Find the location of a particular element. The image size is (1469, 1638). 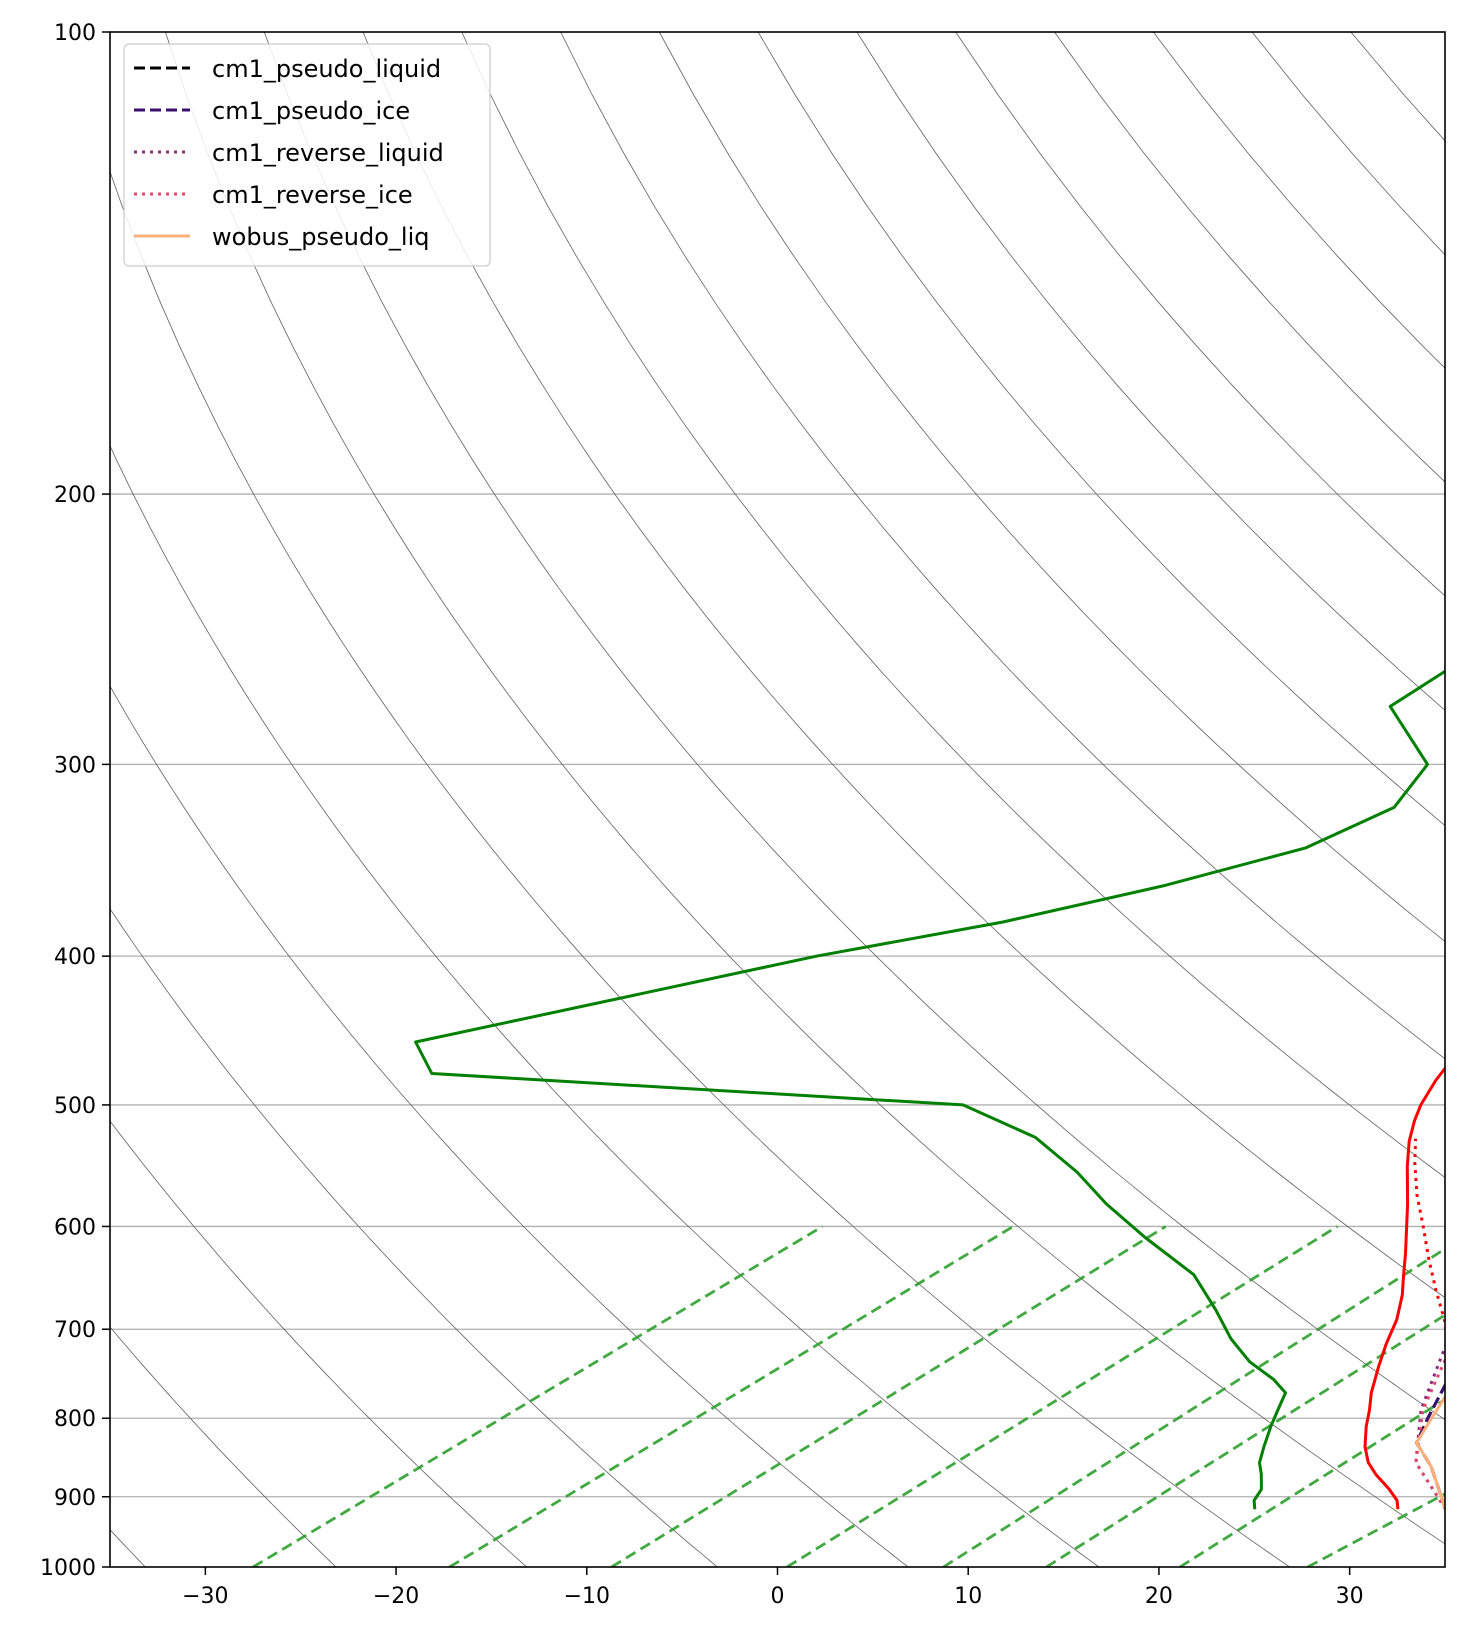

x-axis: −30 −20 −10 0 10 20 30 is located at coordinates (773, 1588).